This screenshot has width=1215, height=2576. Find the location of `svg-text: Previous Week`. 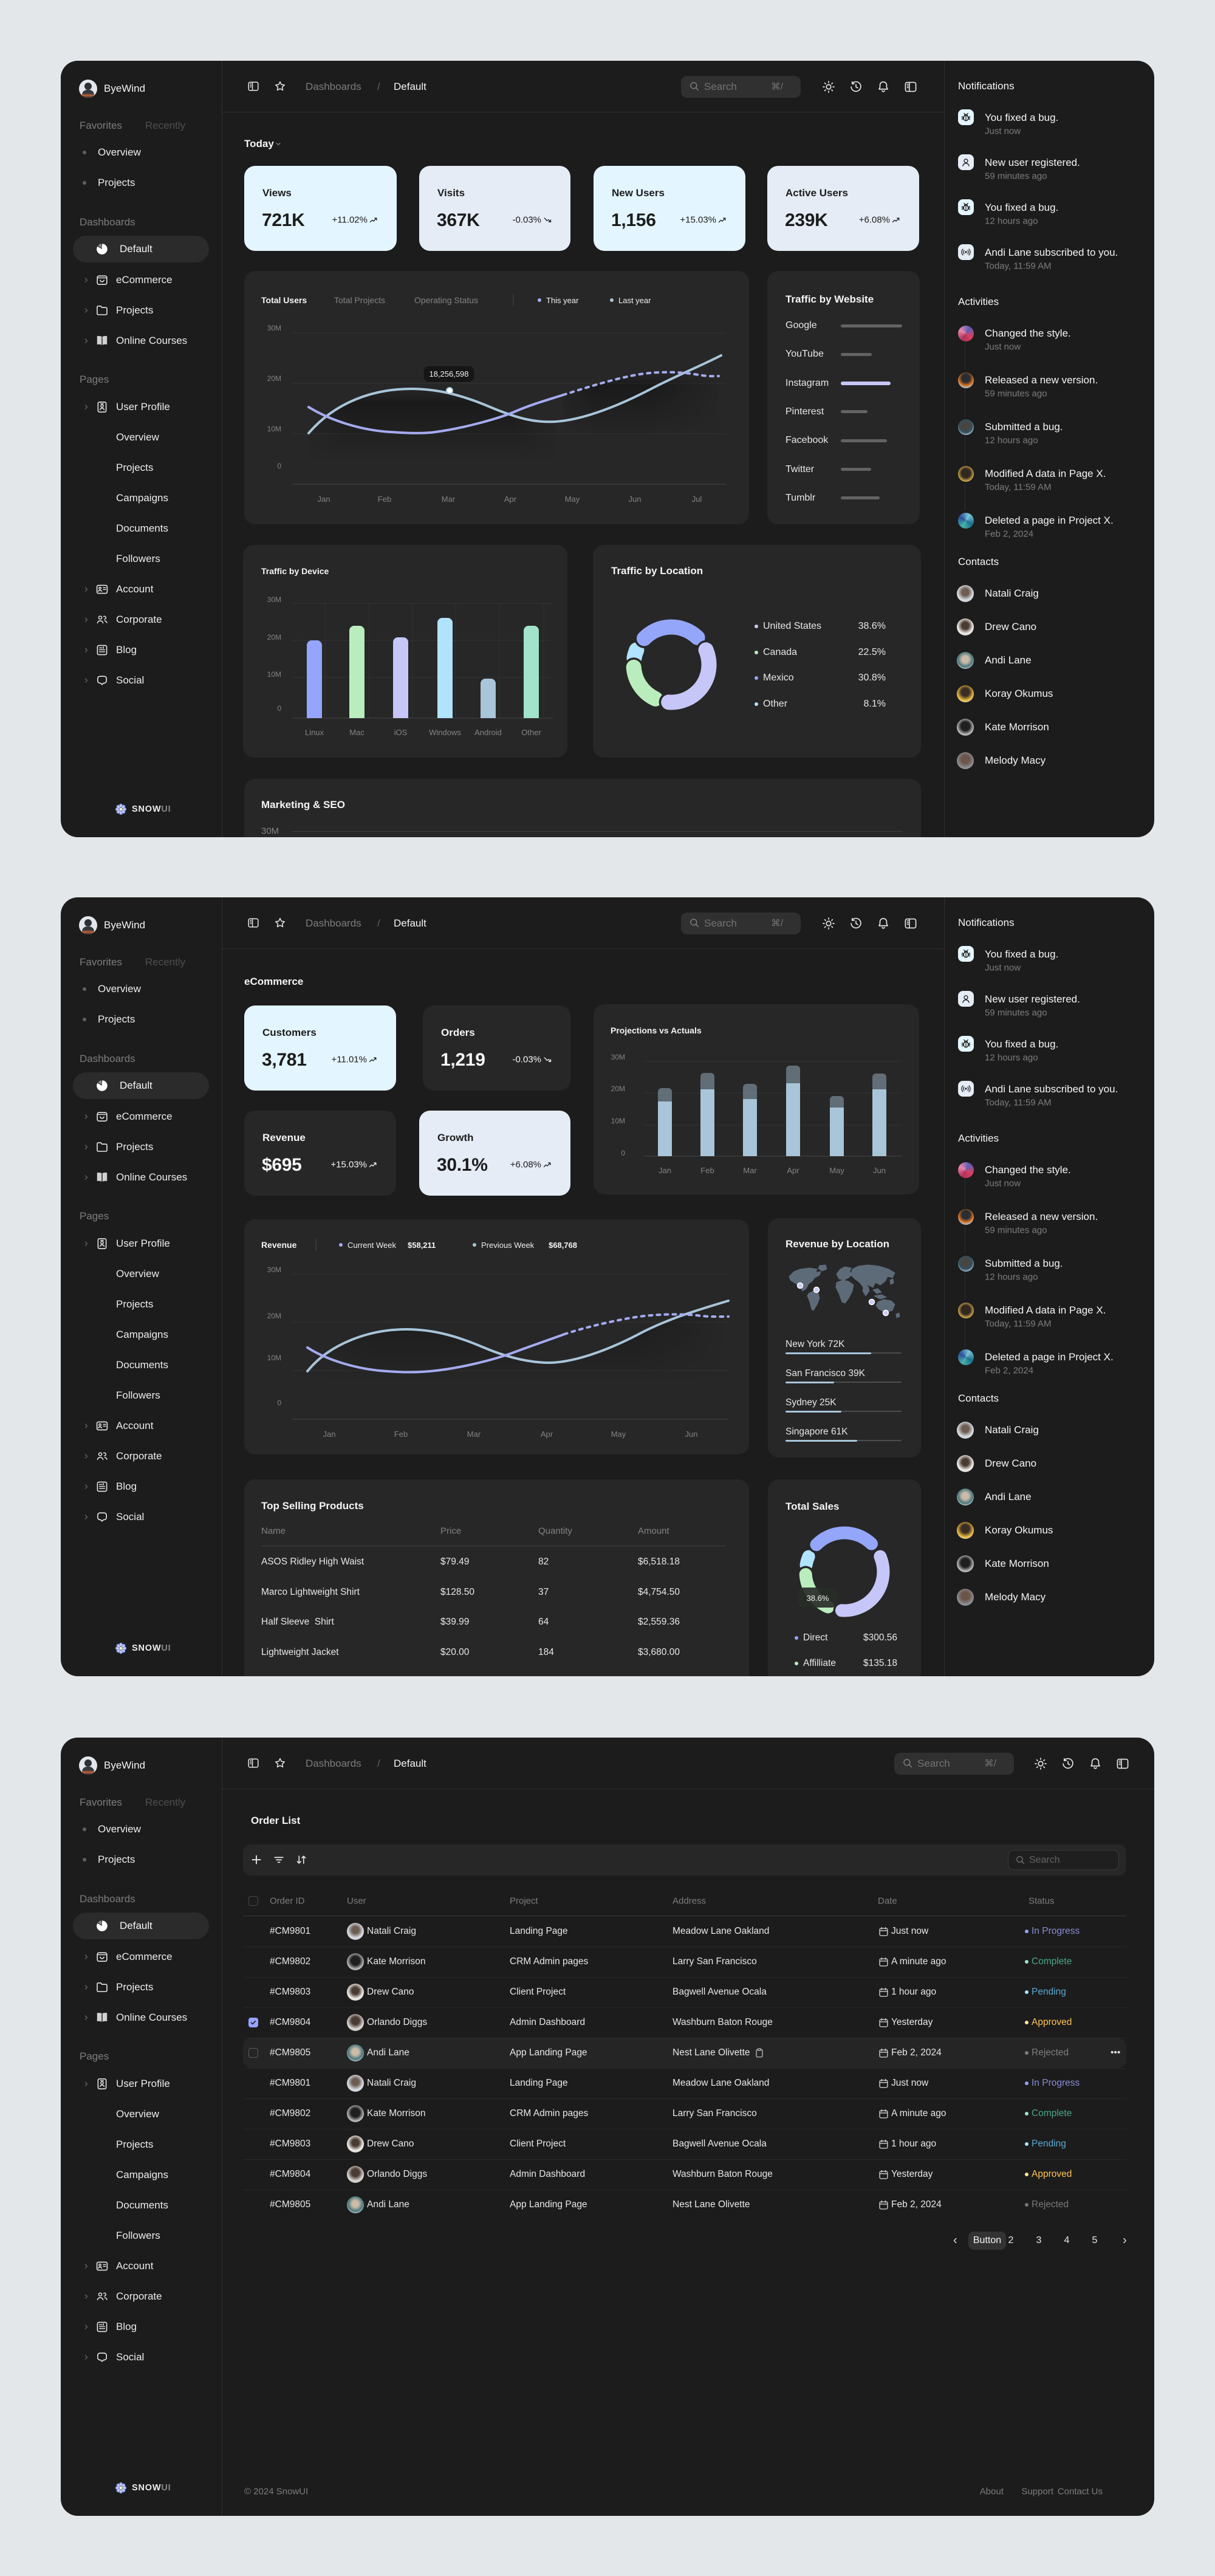

svg-text: Previous Week is located at coordinates (508, 1245).